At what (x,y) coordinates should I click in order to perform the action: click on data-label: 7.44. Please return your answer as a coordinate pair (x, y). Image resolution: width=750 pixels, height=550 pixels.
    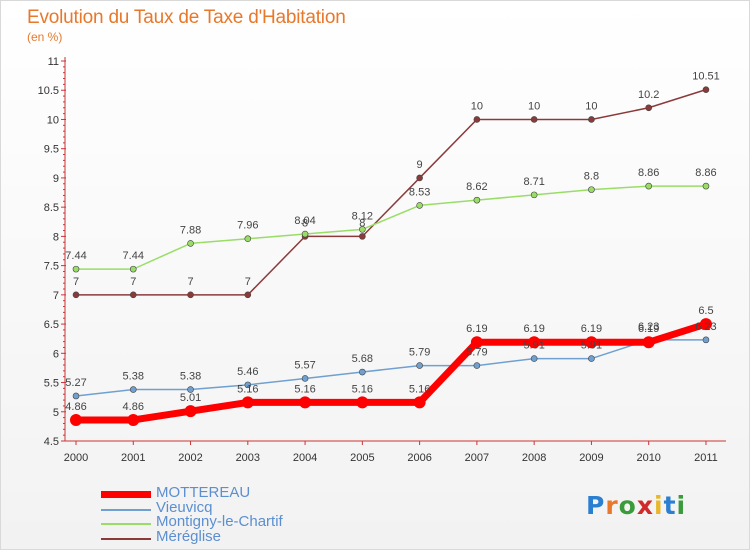
    Looking at the image, I should click on (133, 256).